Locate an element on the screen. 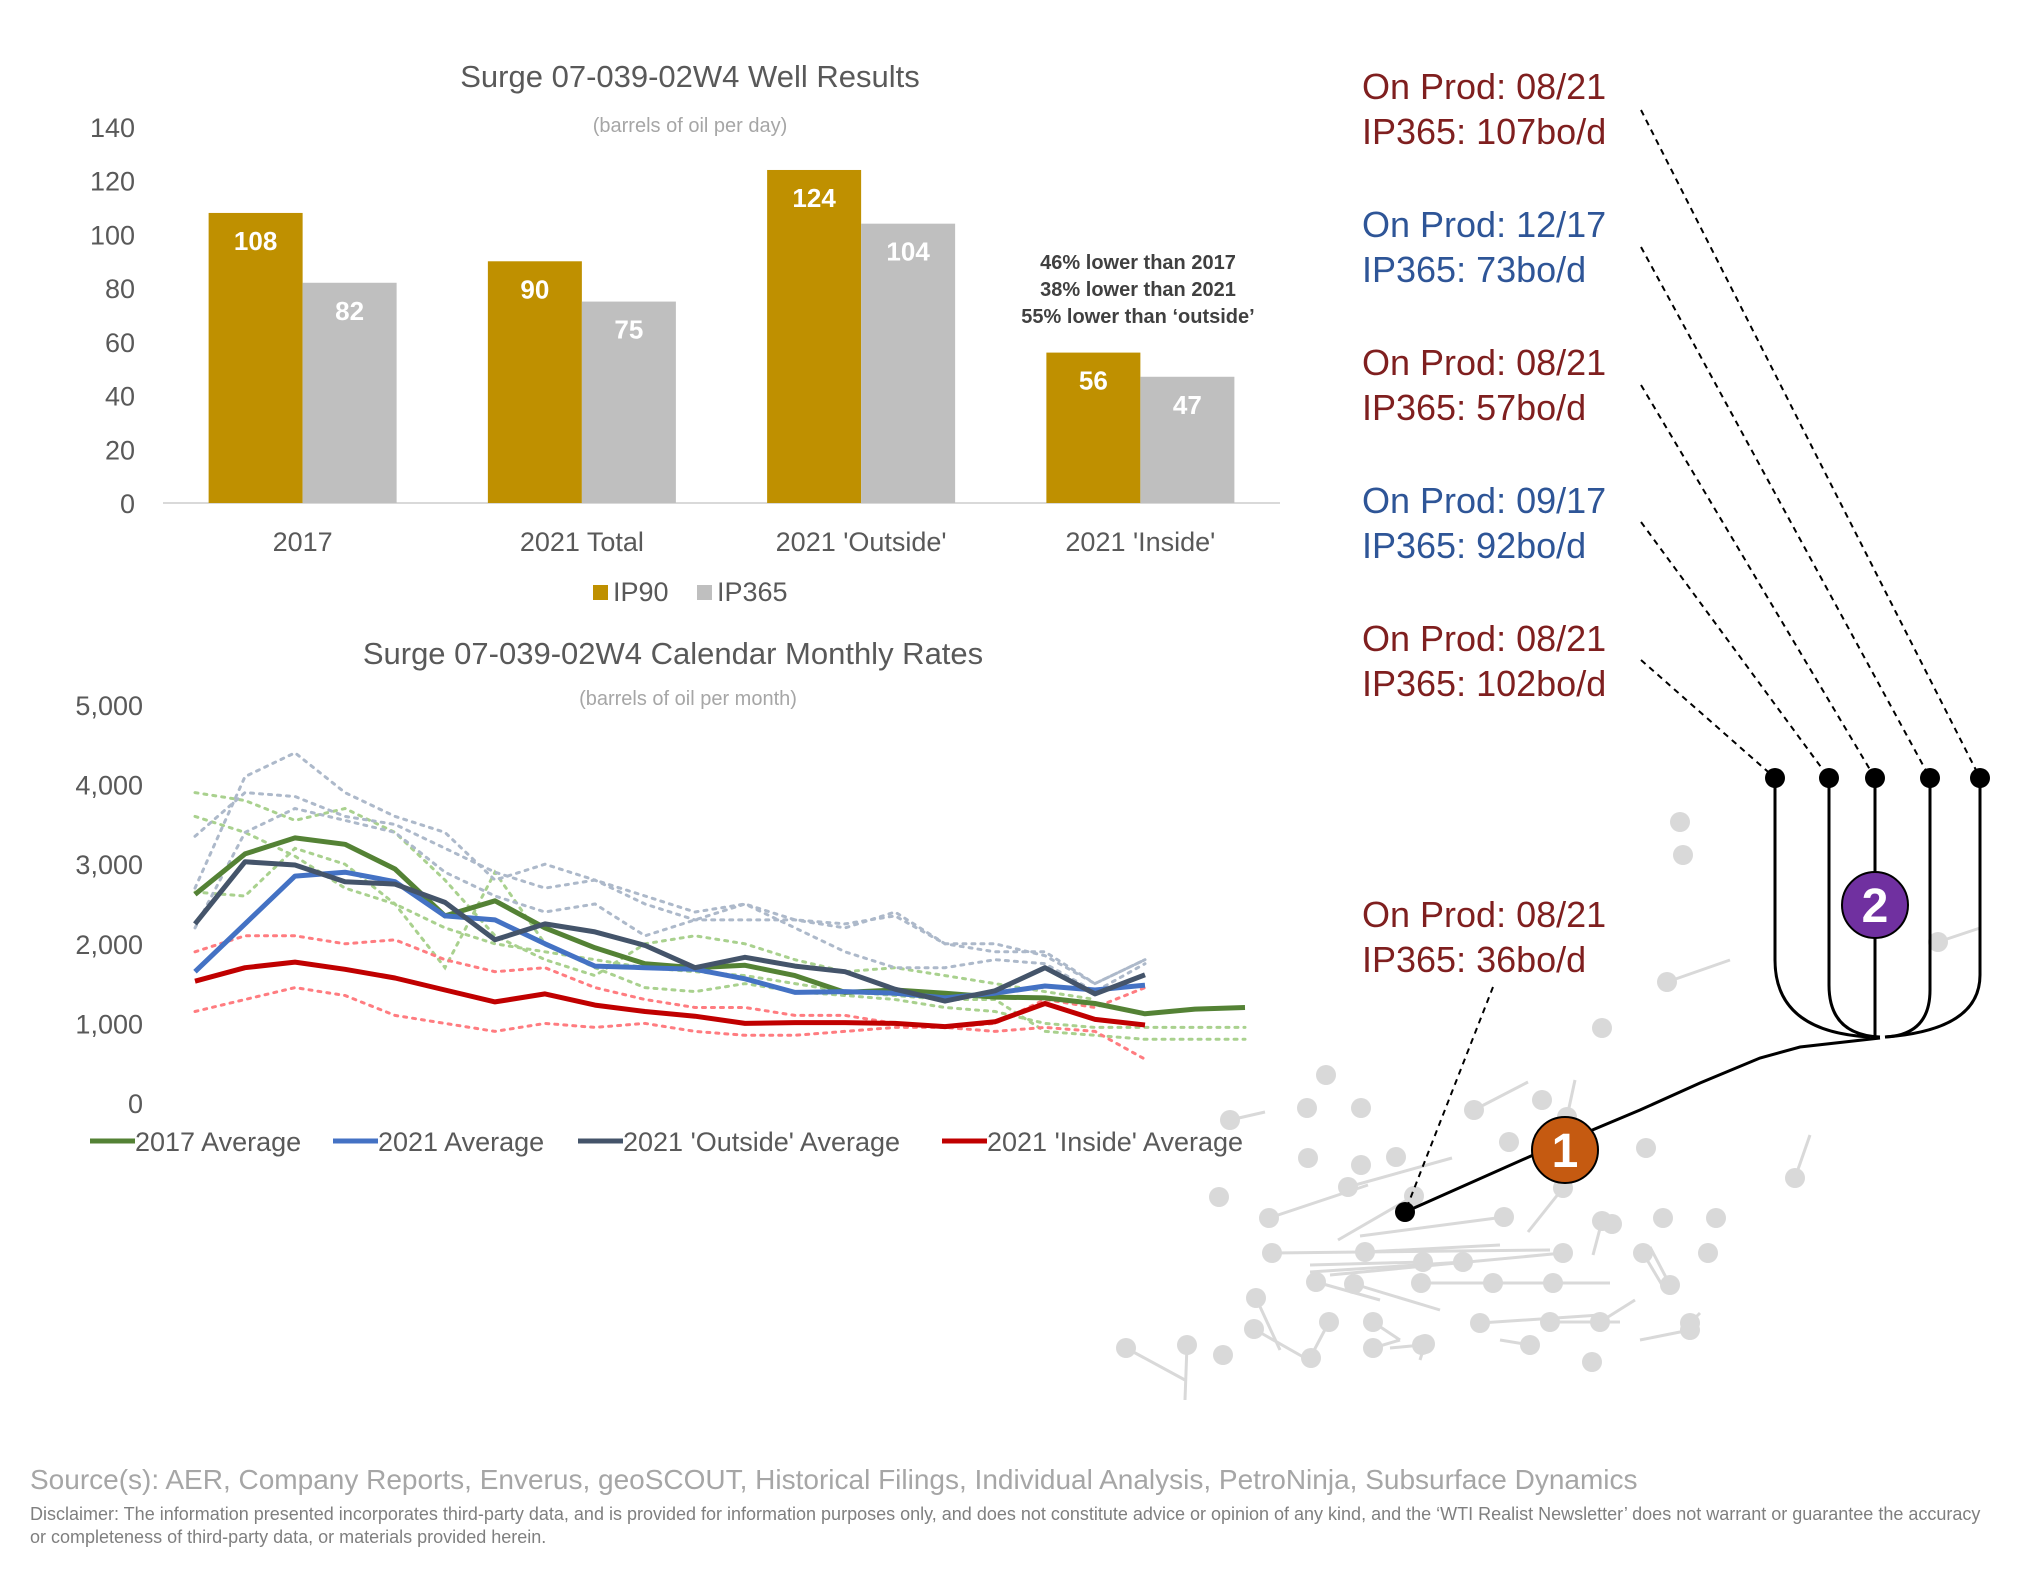 This screenshot has width=2021, height=1569. bar-legend-swatch-ip90 is located at coordinates (600, 592).